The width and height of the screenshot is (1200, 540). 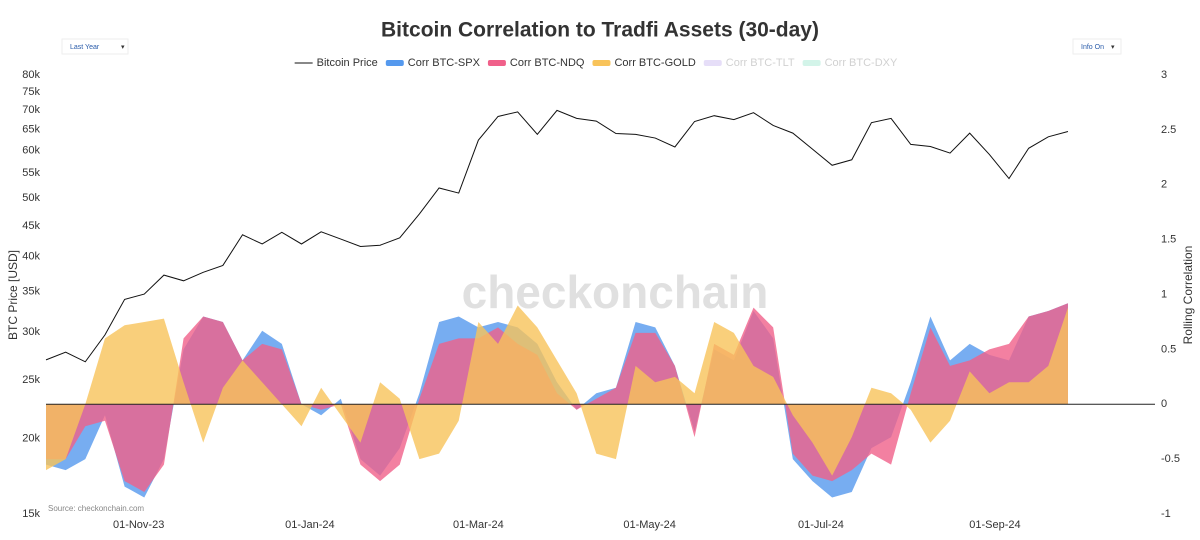 I want to click on legend-item: Corr BTC-TLT, so click(x=749, y=63).